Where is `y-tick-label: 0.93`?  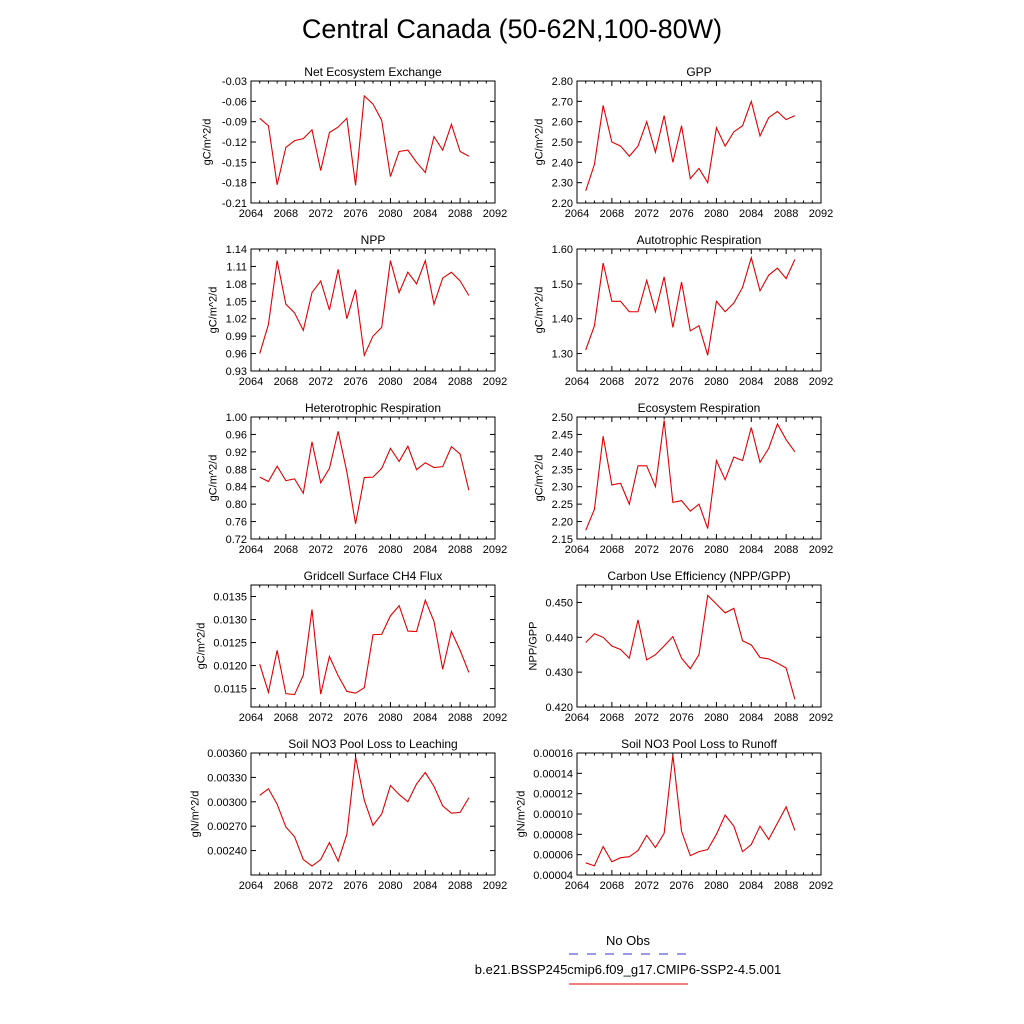
y-tick-label: 0.93 is located at coordinates (236, 372).